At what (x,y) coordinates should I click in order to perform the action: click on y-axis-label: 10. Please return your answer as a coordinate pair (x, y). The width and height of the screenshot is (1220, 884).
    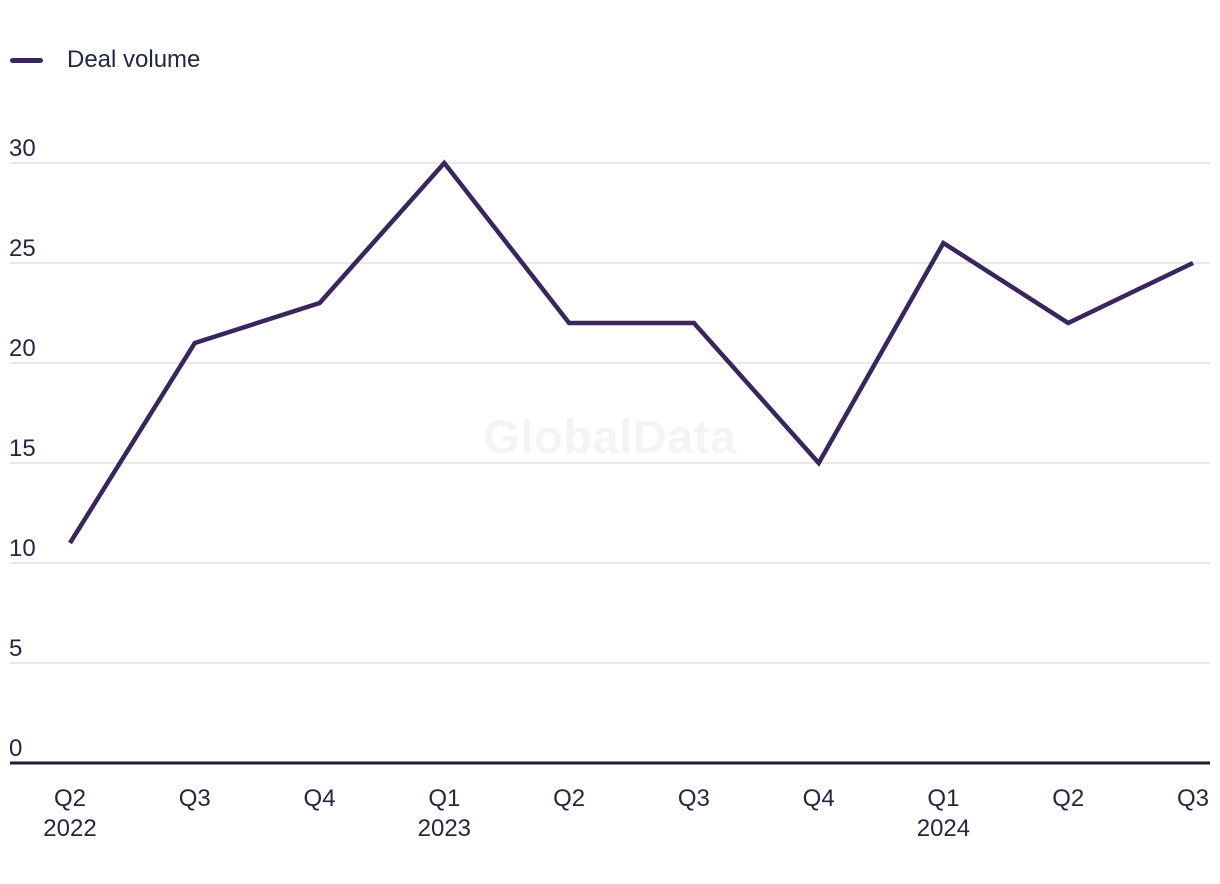
    Looking at the image, I should click on (22, 548).